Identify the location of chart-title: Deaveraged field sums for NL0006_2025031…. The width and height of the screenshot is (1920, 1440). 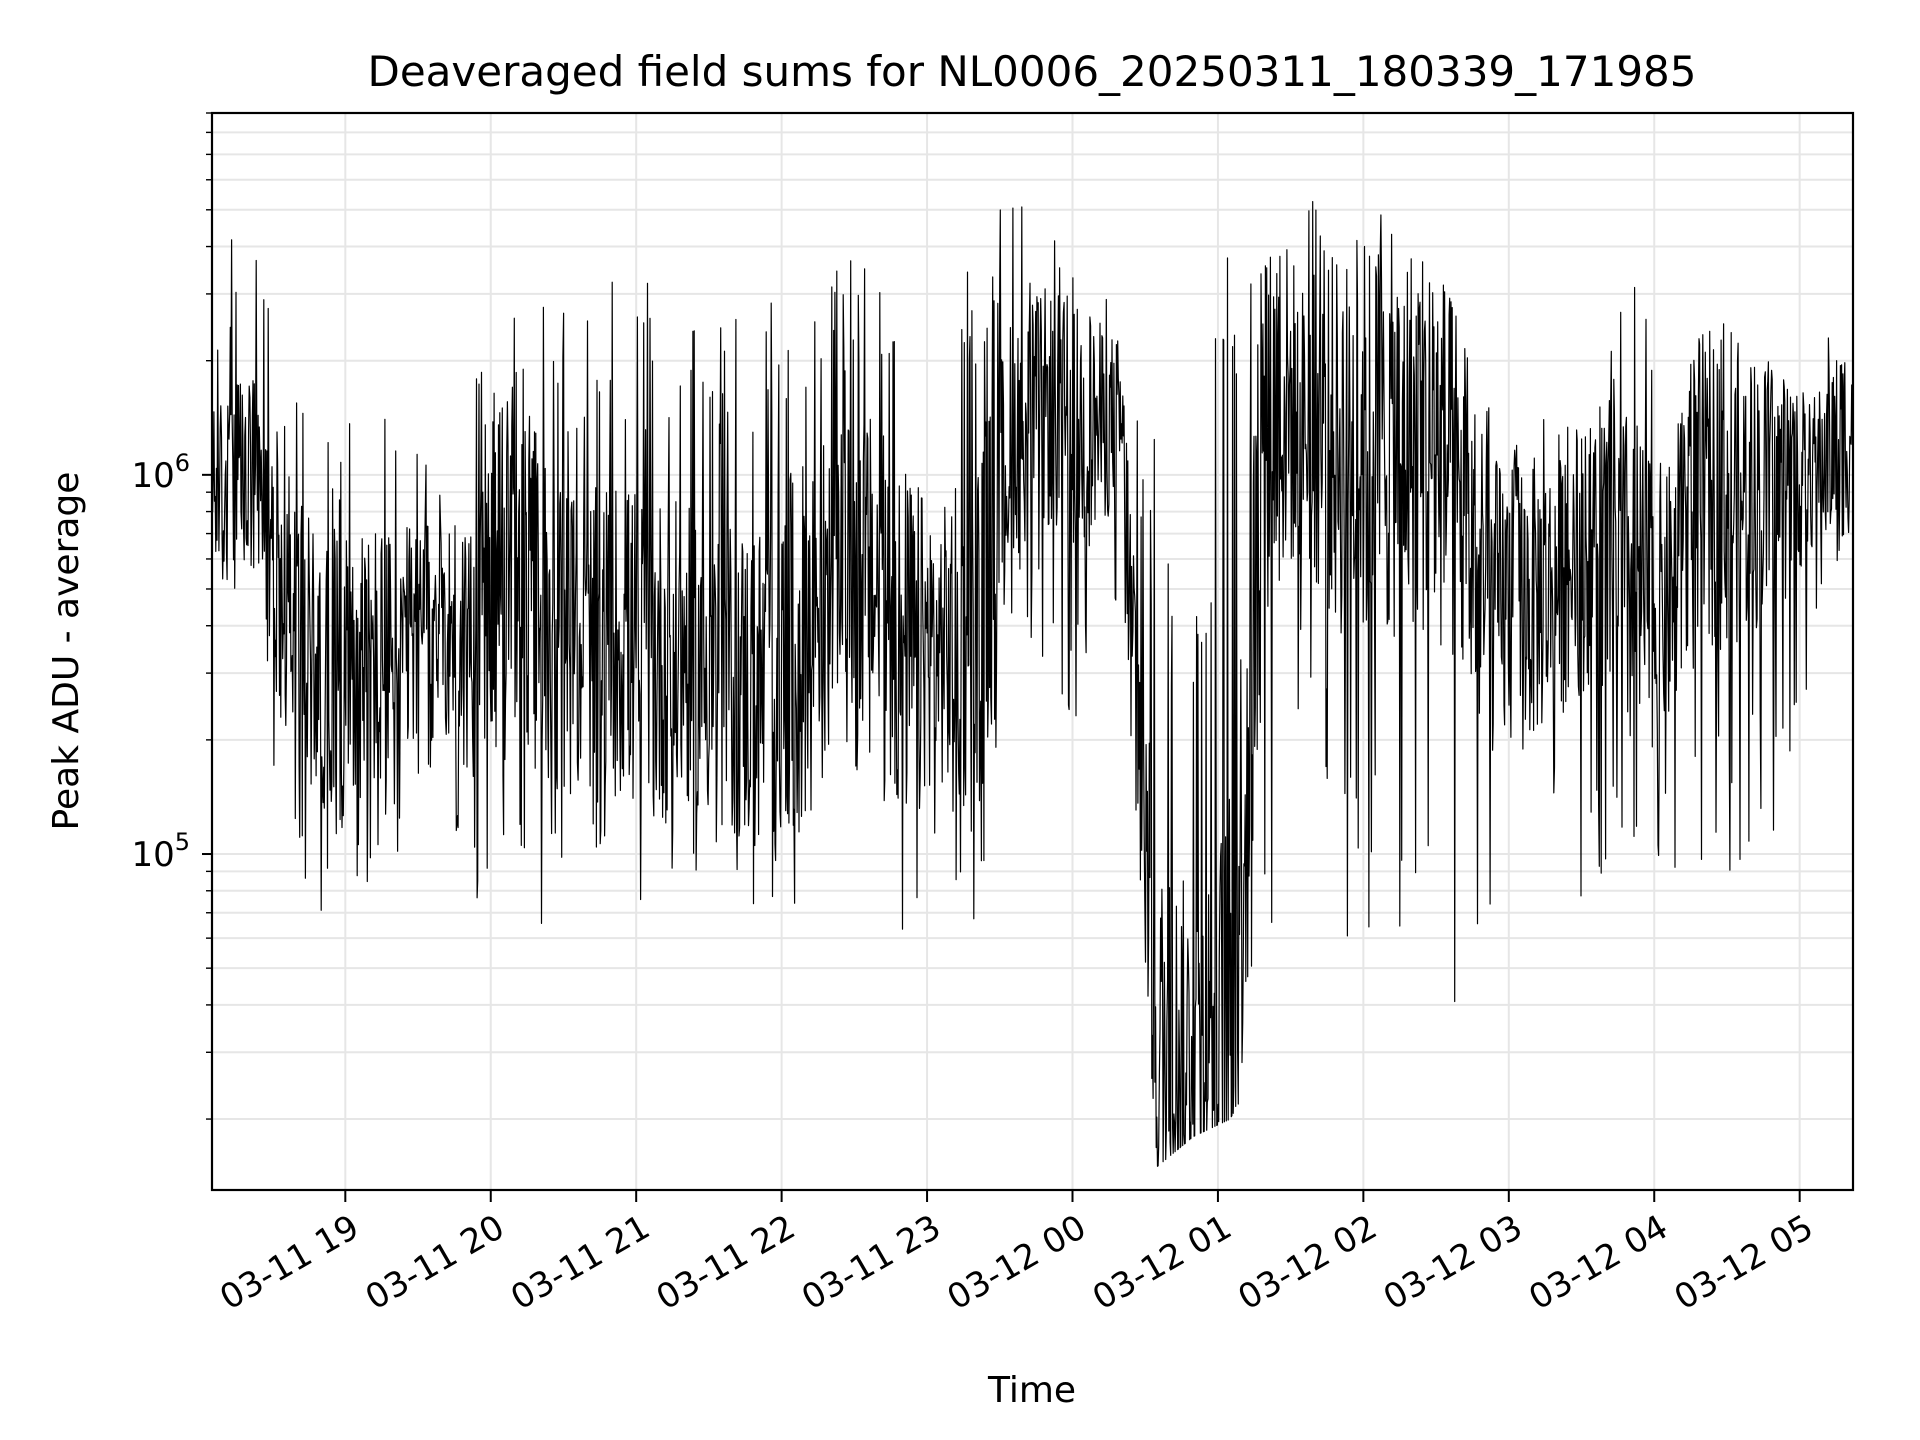
(1032, 71).